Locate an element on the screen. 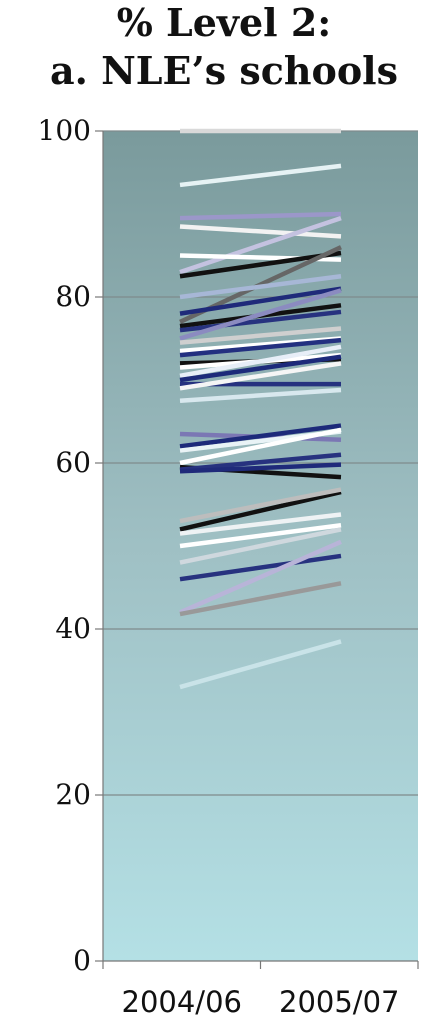 The width and height of the screenshot is (448, 1028). y-tick-label: 100 is located at coordinates (64, 130).